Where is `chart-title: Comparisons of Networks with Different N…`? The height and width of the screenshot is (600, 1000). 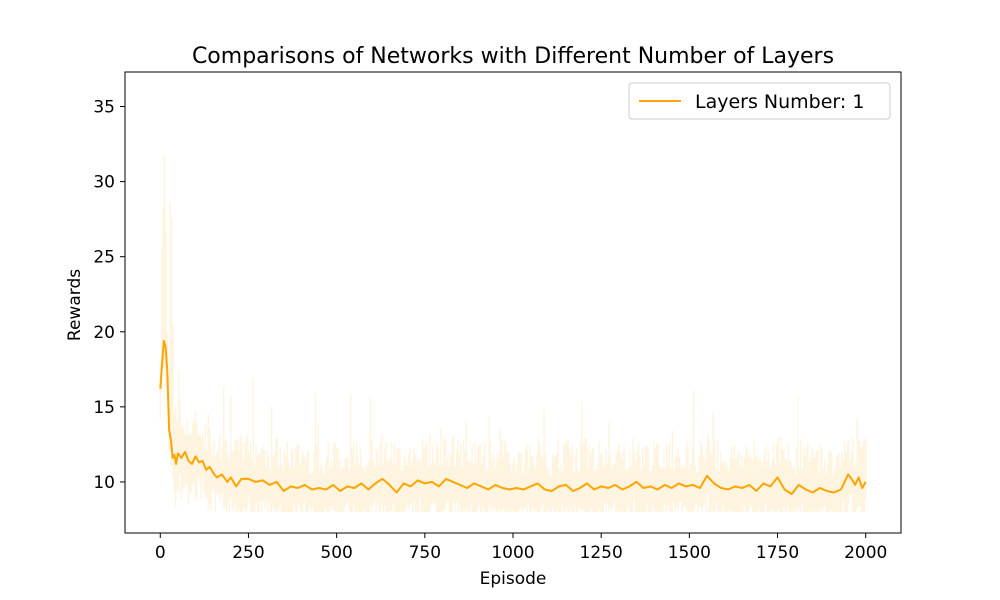 chart-title: Comparisons of Networks with Different N… is located at coordinates (513, 56).